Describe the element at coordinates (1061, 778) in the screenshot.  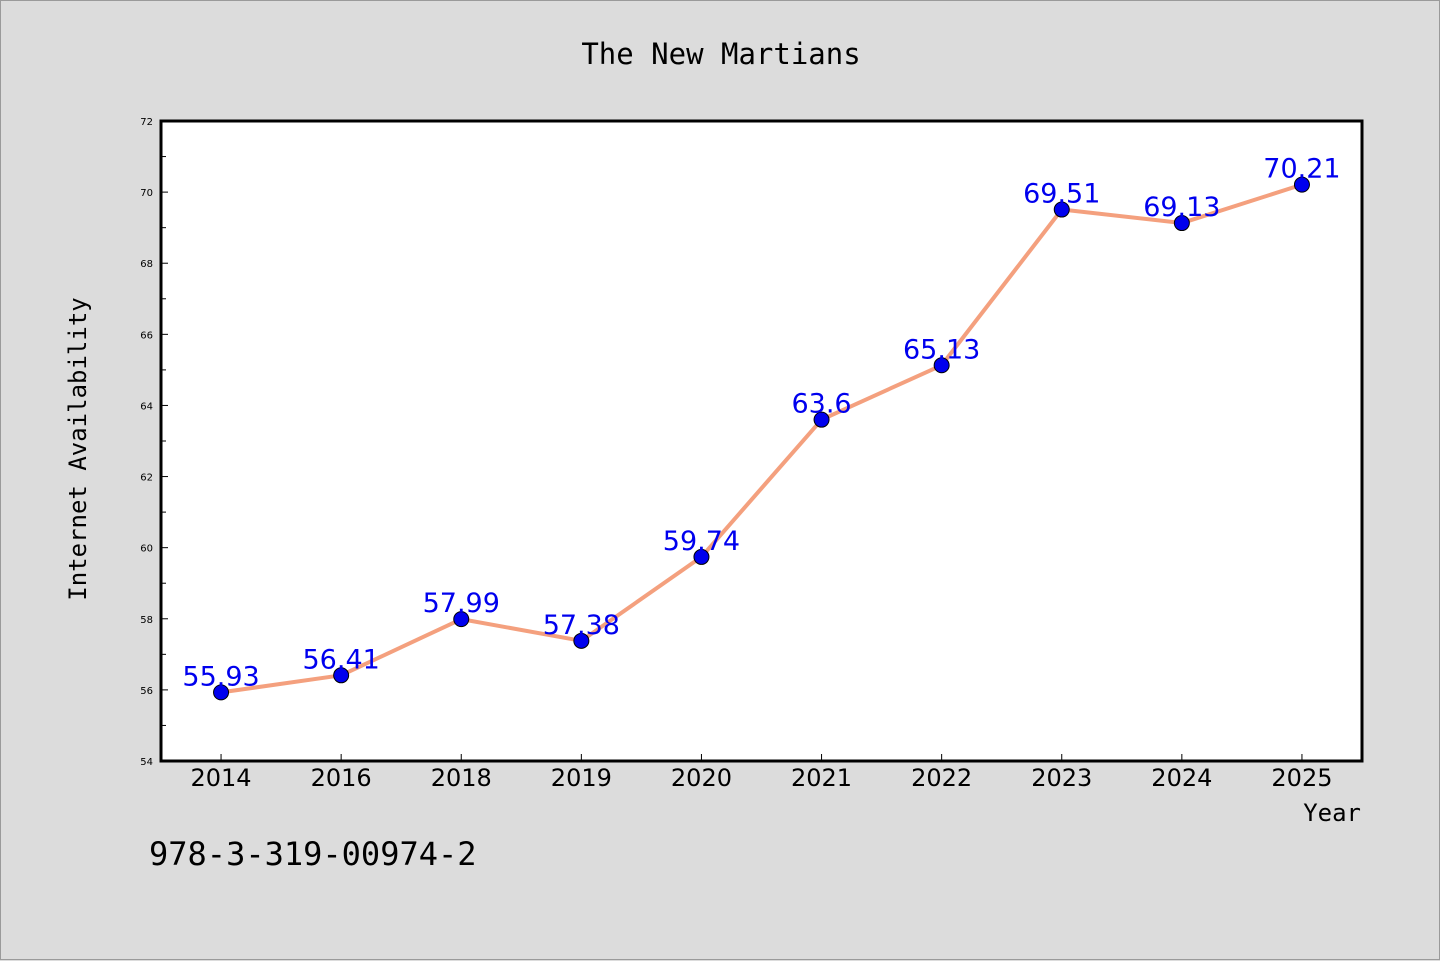
I see `x-tick-label: 2023` at that location.